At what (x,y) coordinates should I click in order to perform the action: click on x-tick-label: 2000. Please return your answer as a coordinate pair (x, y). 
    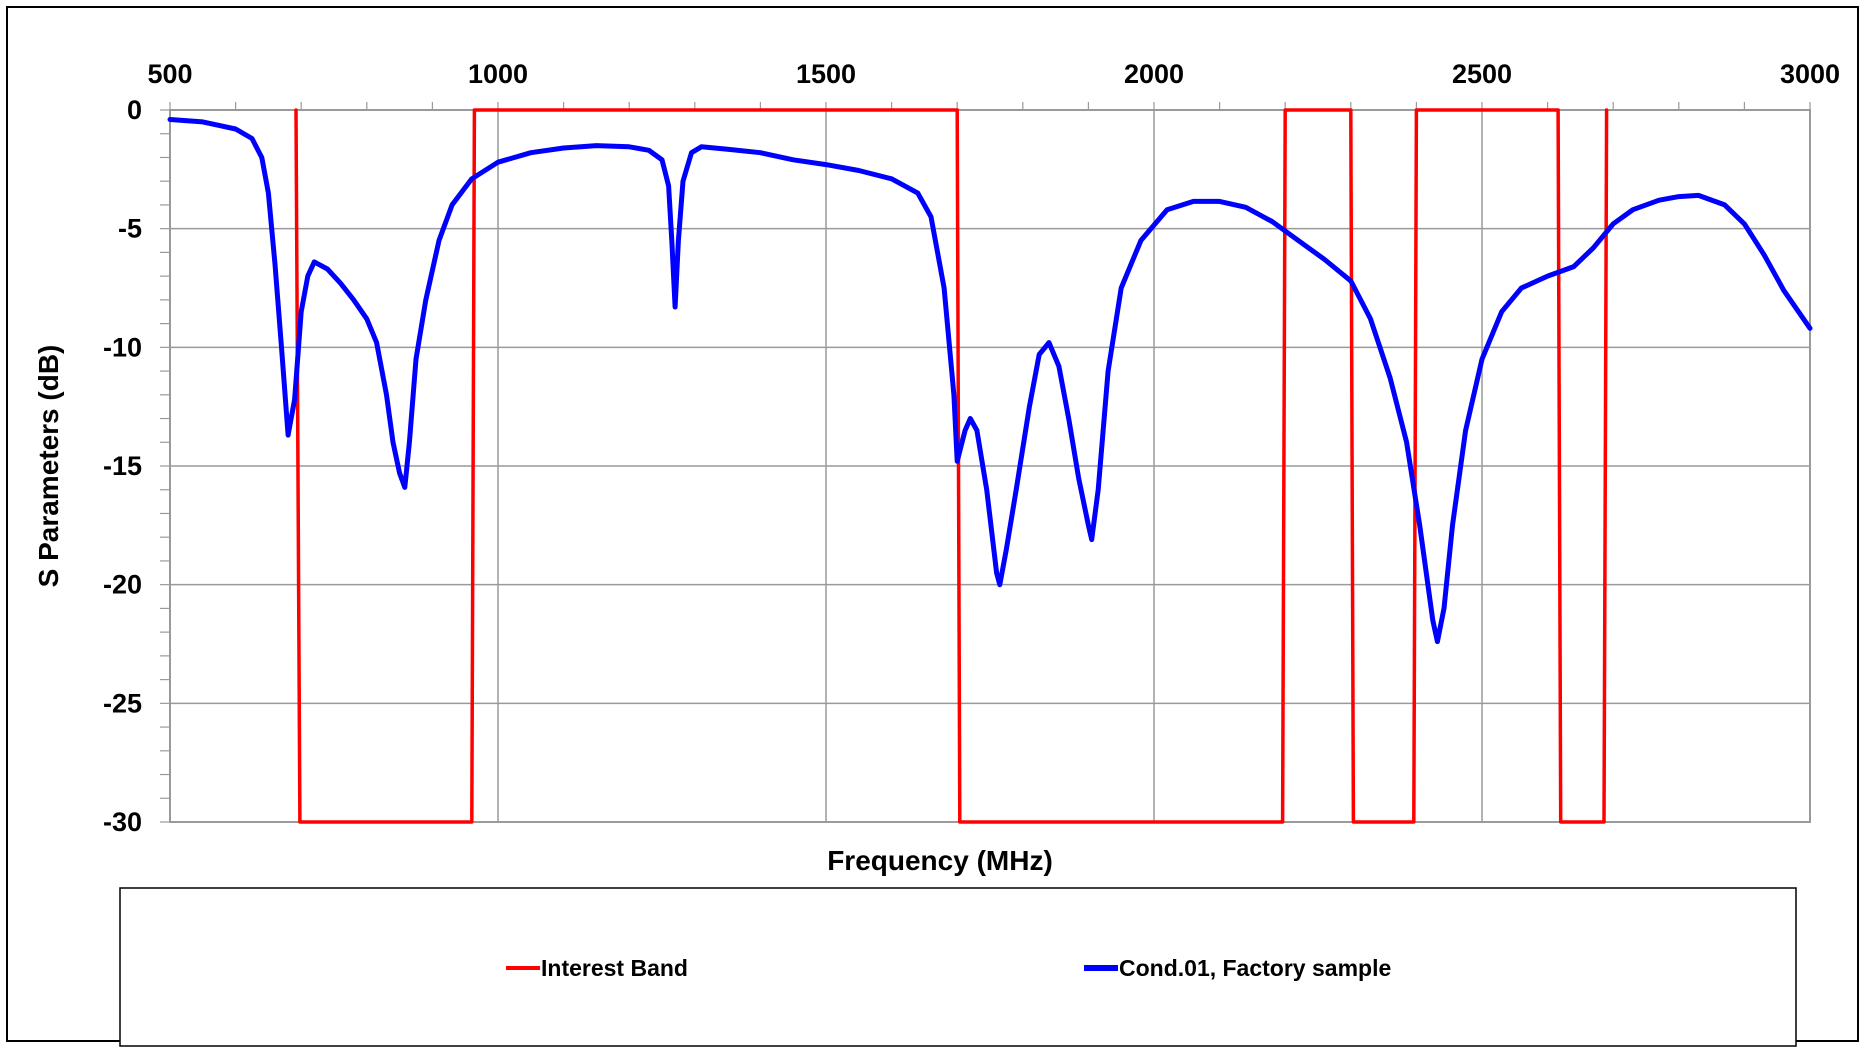
    Looking at the image, I should click on (1154, 74).